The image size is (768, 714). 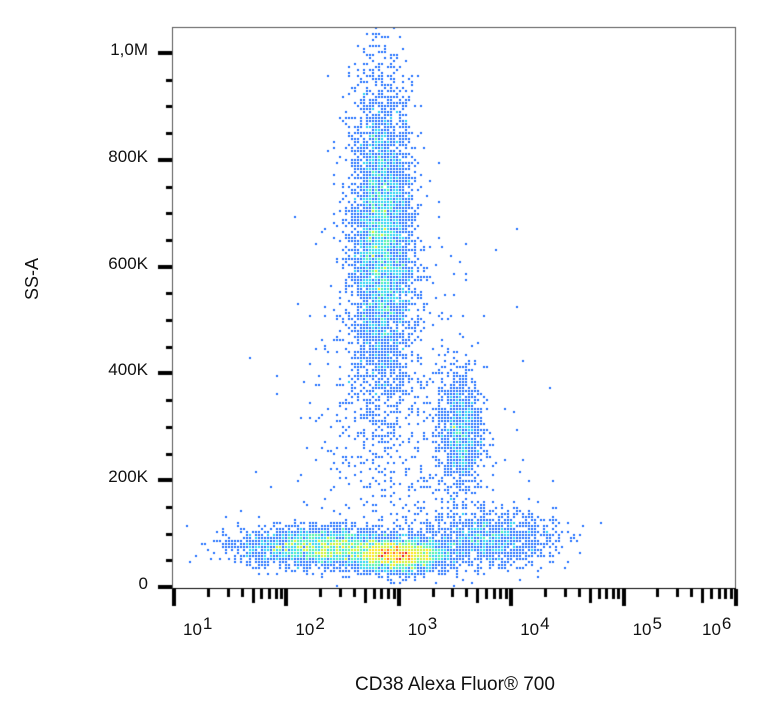 I want to click on y-tick-label: 200K, so click(x=128, y=477).